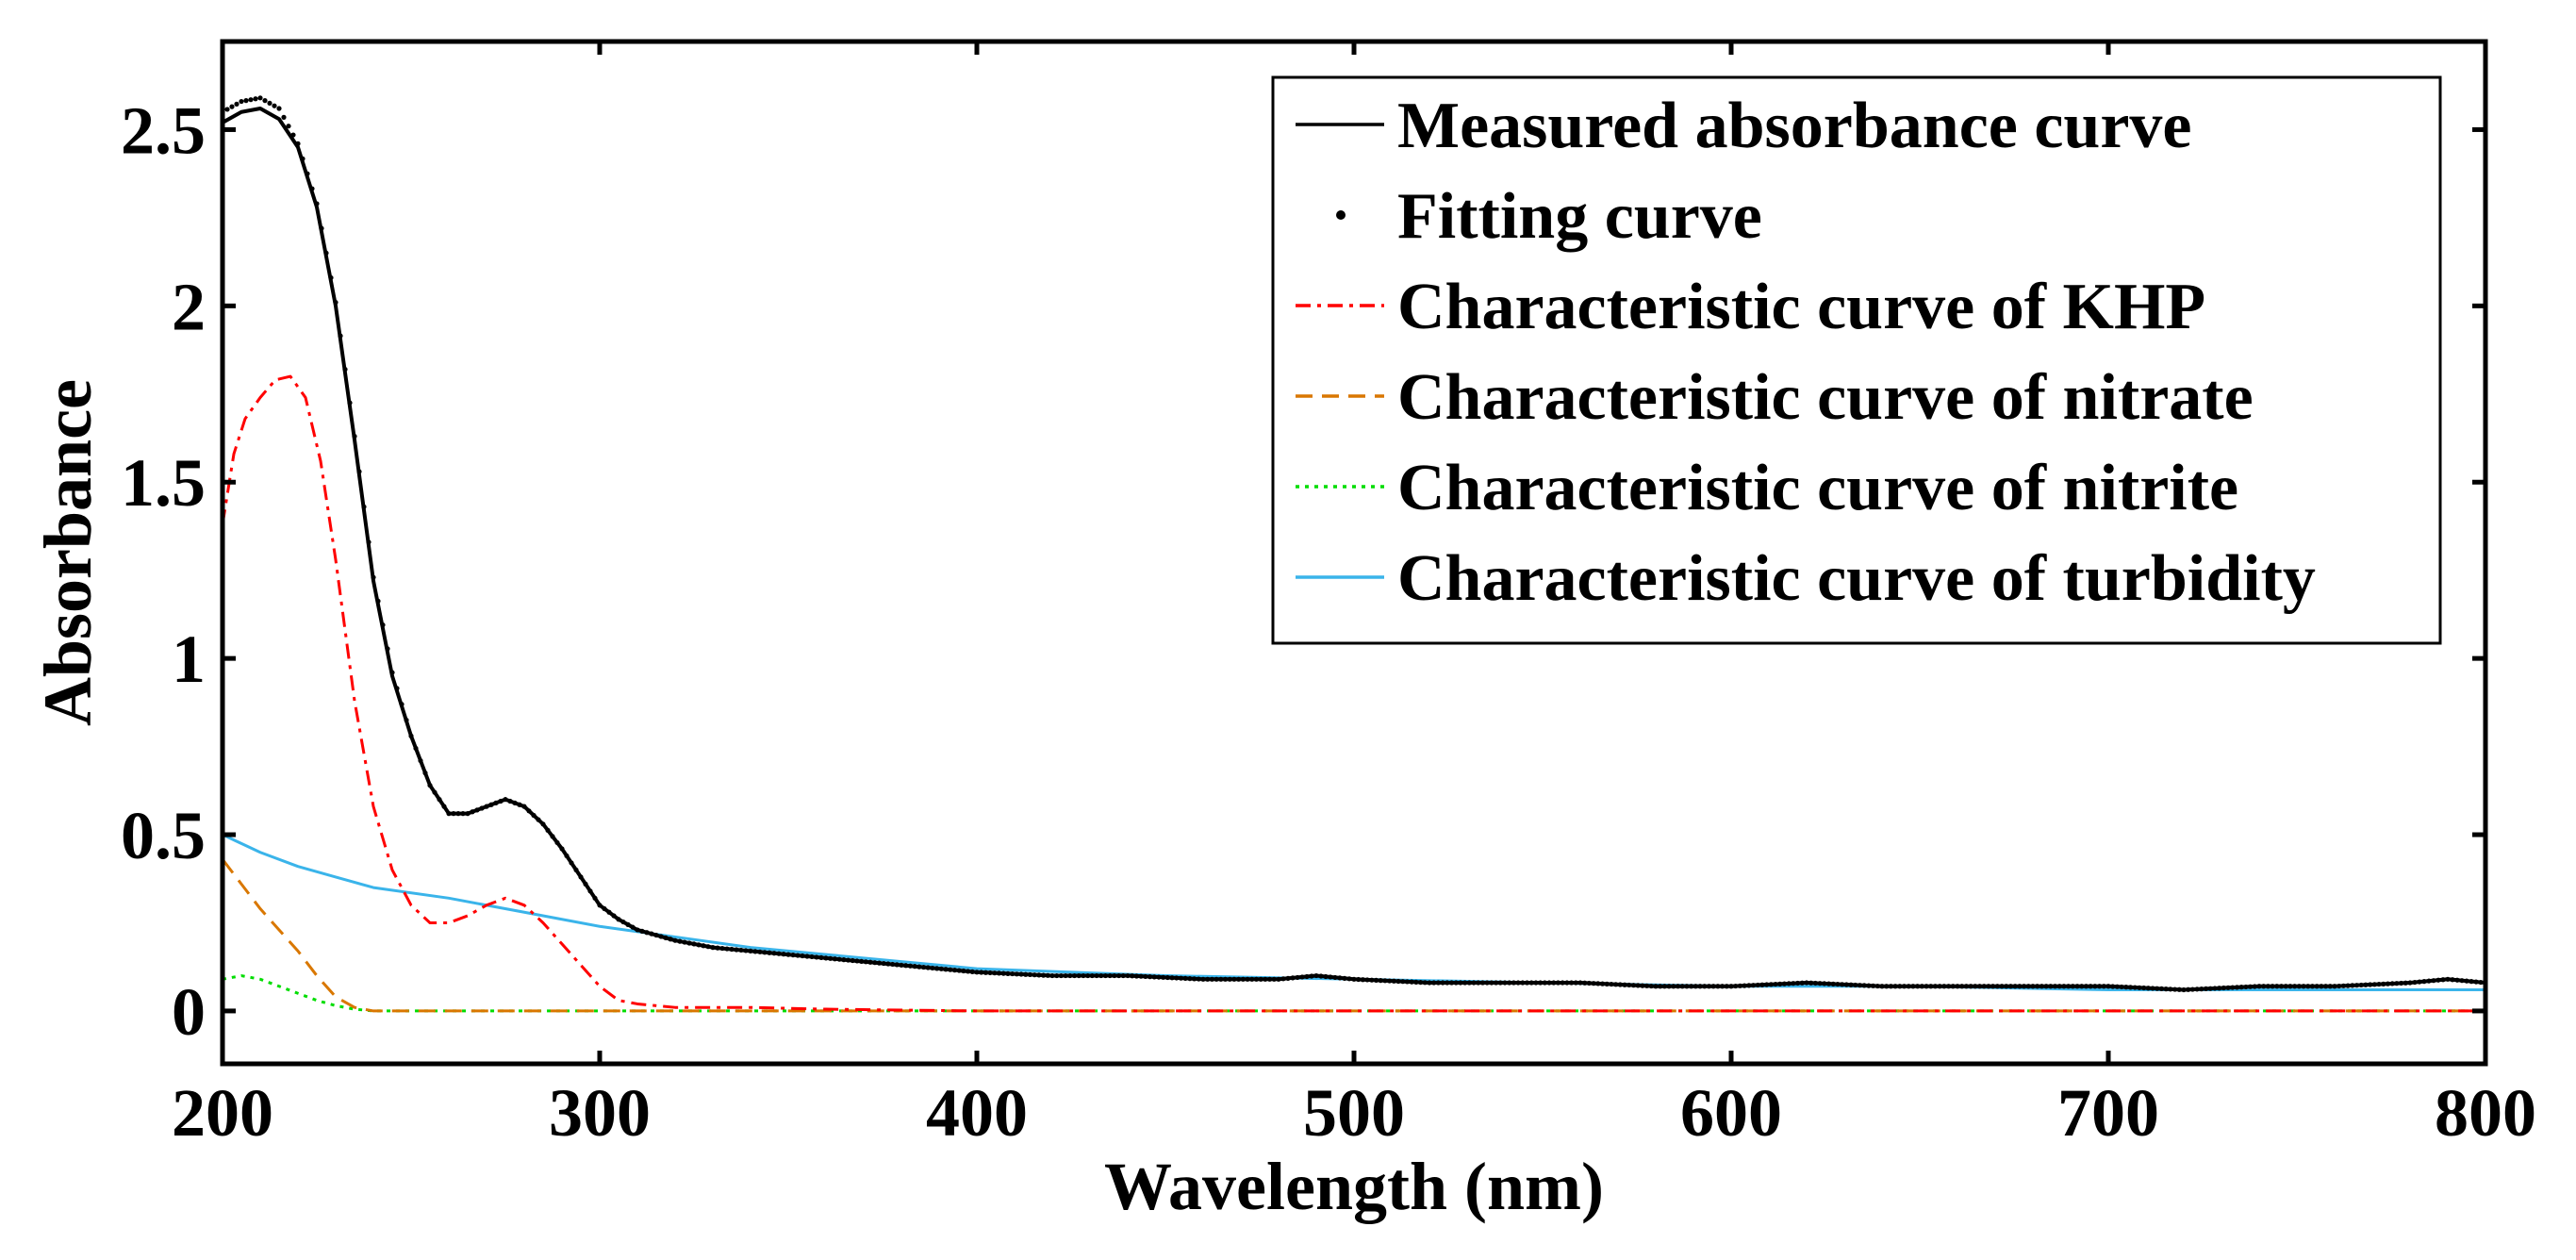  Describe the element at coordinates (977, 1113) in the screenshot. I see `x-tick-label: 400` at that location.